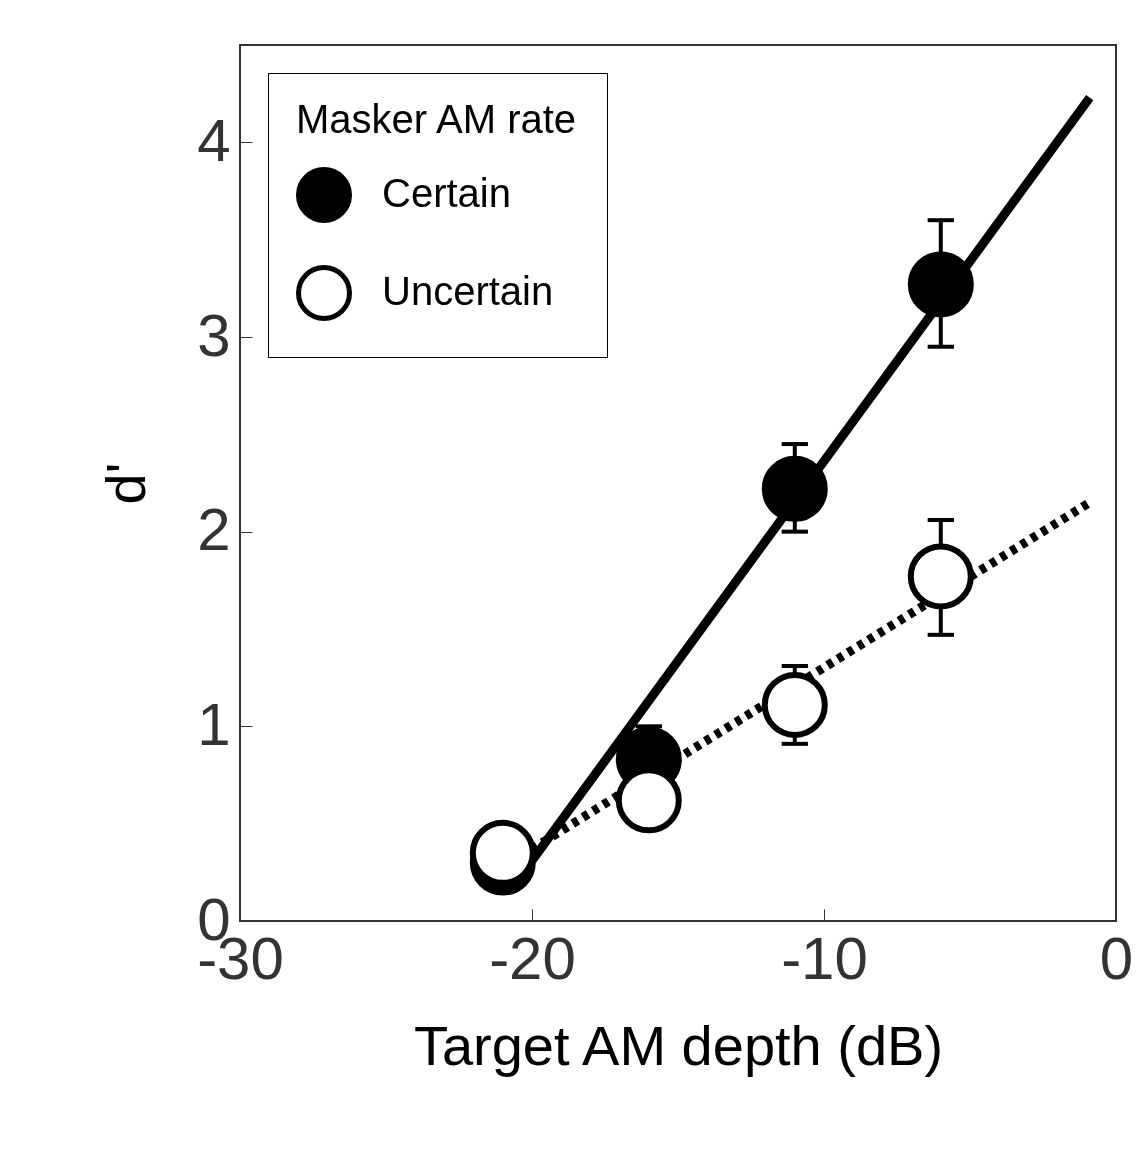 The width and height of the screenshot is (1141, 1149). Describe the element at coordinates (126, 483) in the screenshot. I see `y-axis-title: d'` at that location.